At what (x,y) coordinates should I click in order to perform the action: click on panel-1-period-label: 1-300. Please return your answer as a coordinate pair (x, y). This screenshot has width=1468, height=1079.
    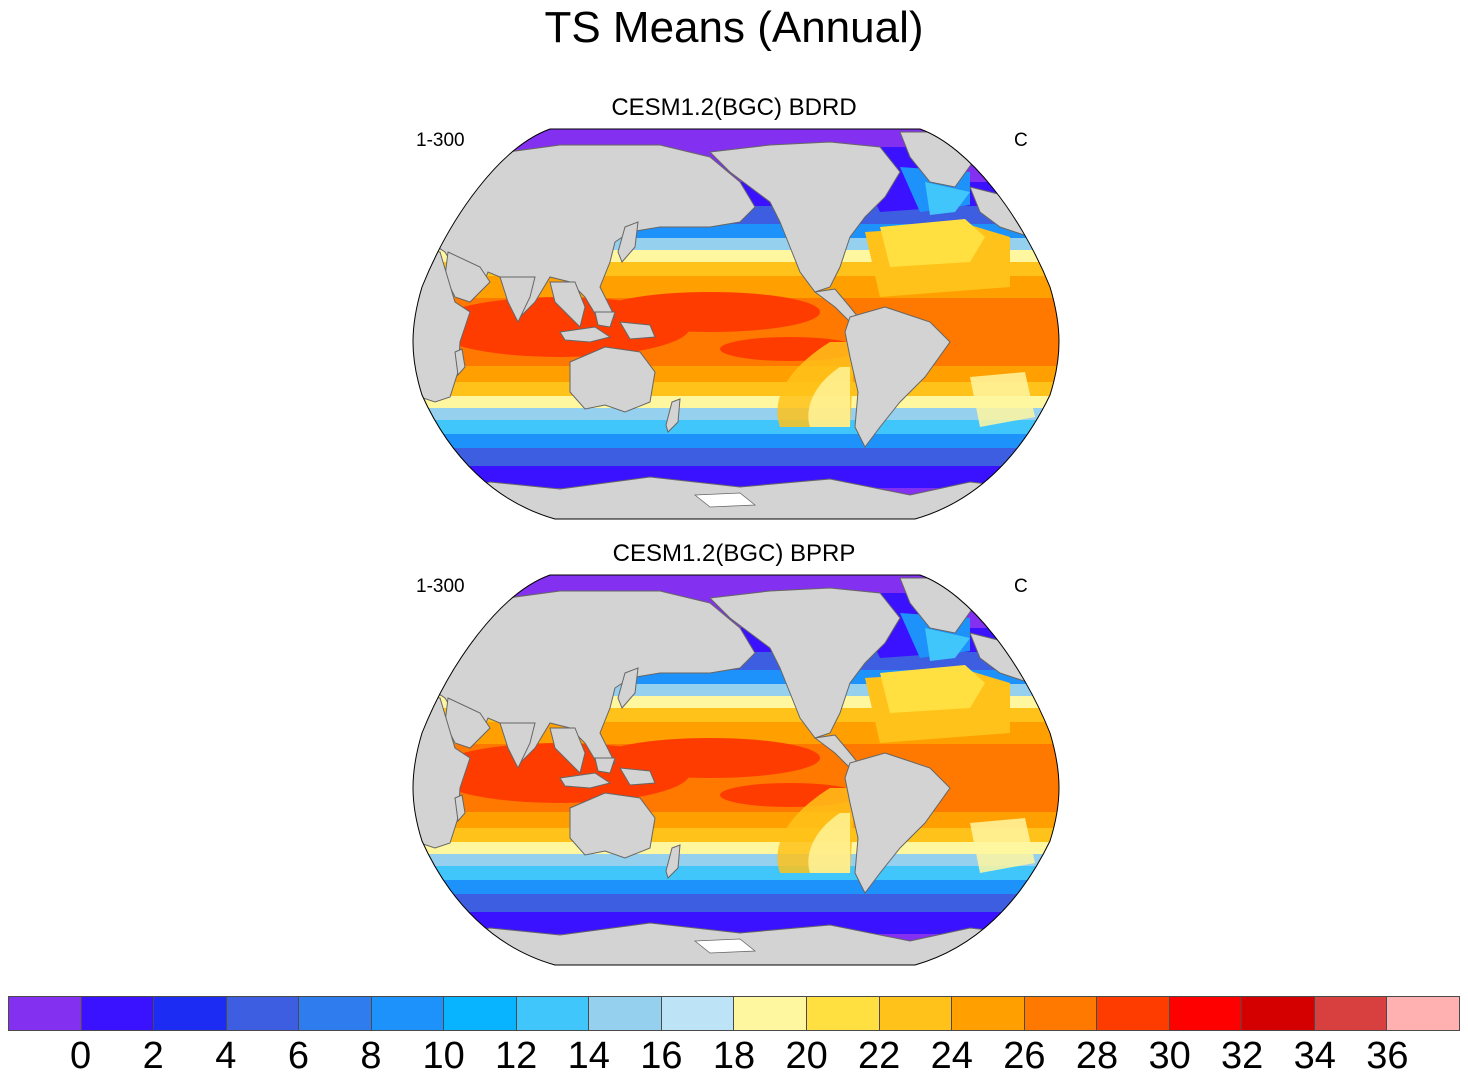
    Looking at the image, I should click on (440, 140).